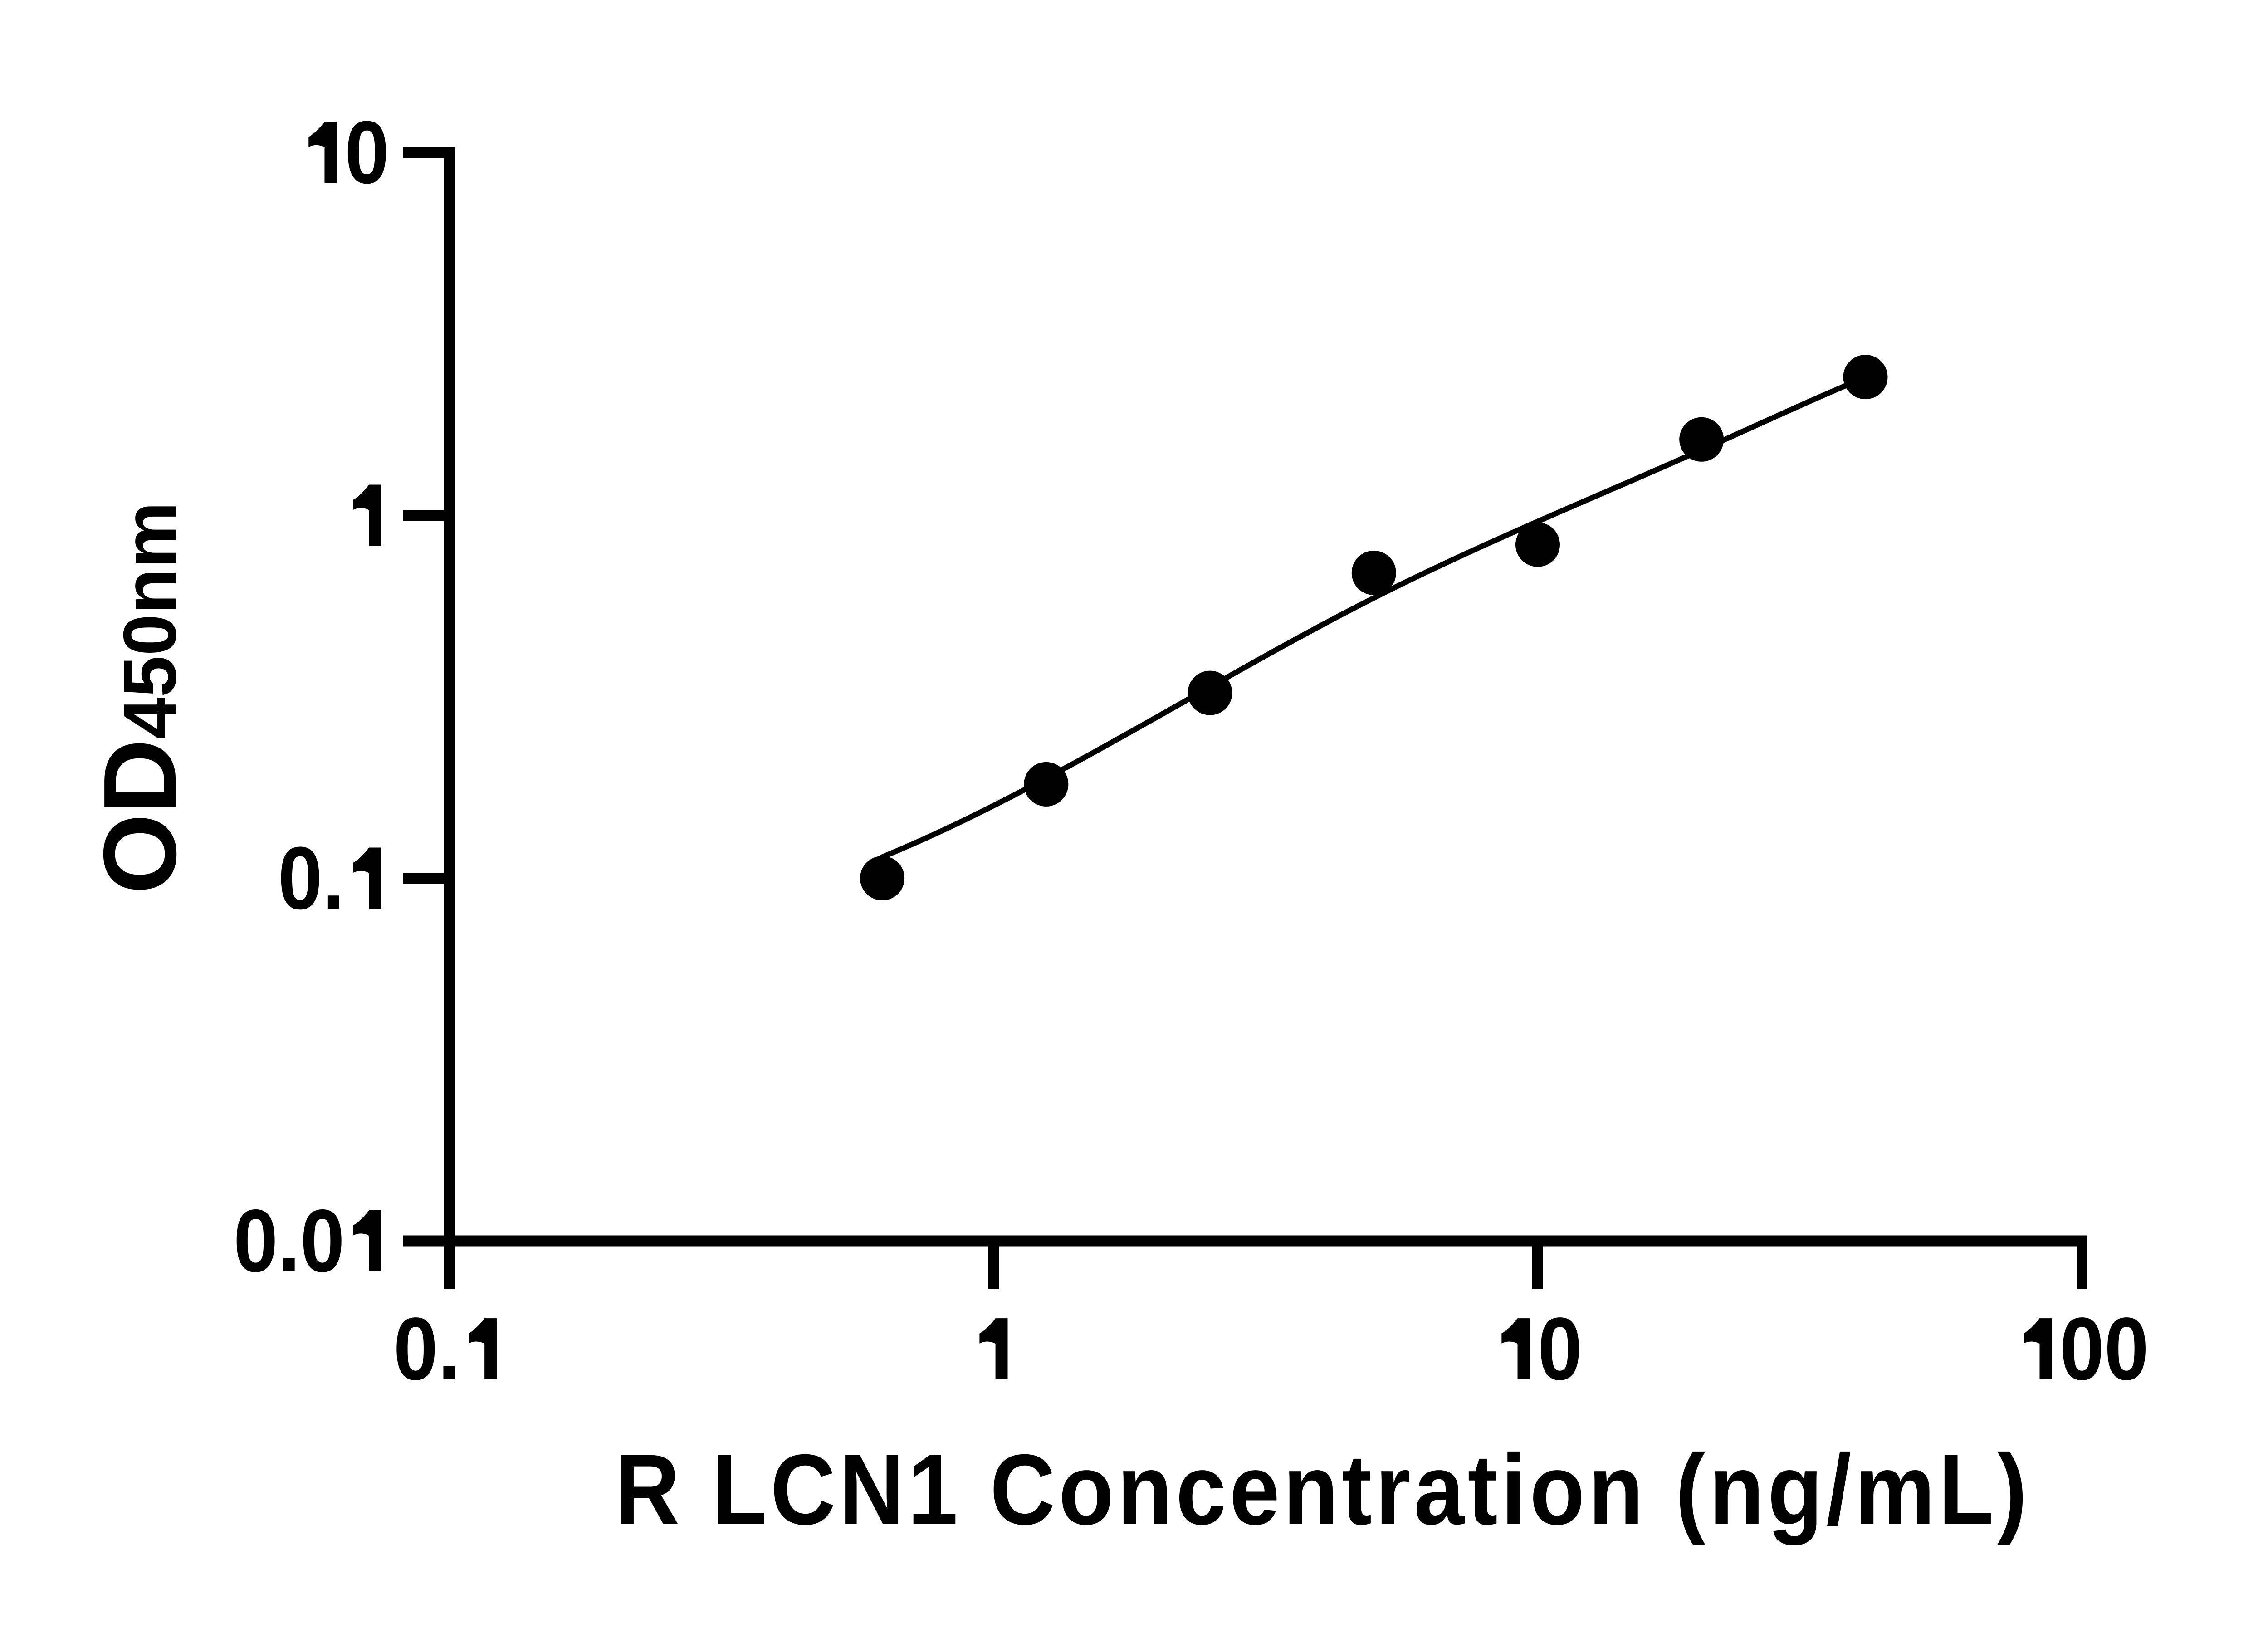 The width and height of the screenshot is (2268, 1633). I want to click on svg-text: 00, so click(2104, 1348).